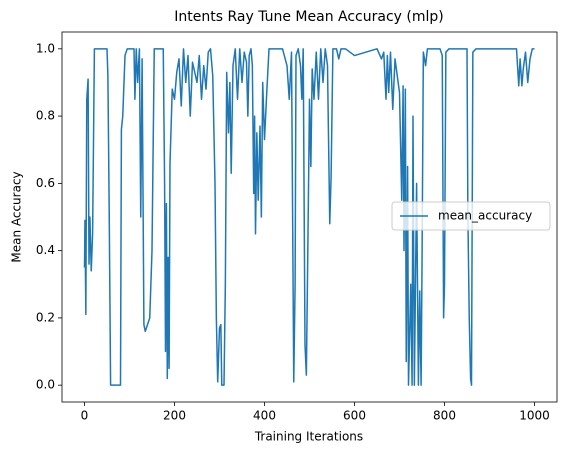 This screenshot has width=567, height=455. What do you see at coordinates (264, 416) in the screenshot?
I see `x-tick-label: 400` at bounding box center [264, 416].